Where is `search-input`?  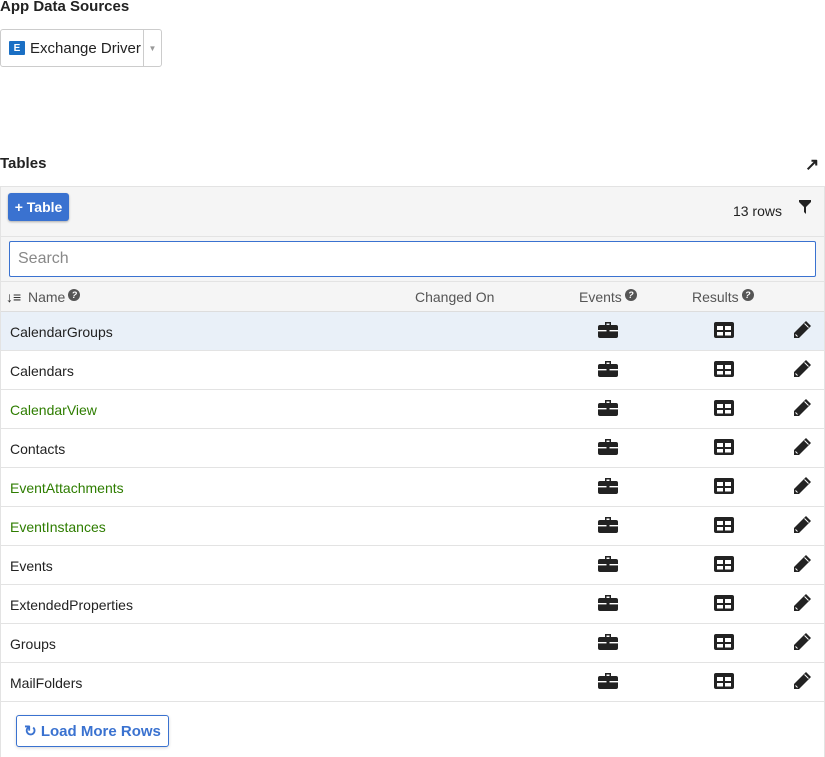 search-input is located at coordinates (412, 259).